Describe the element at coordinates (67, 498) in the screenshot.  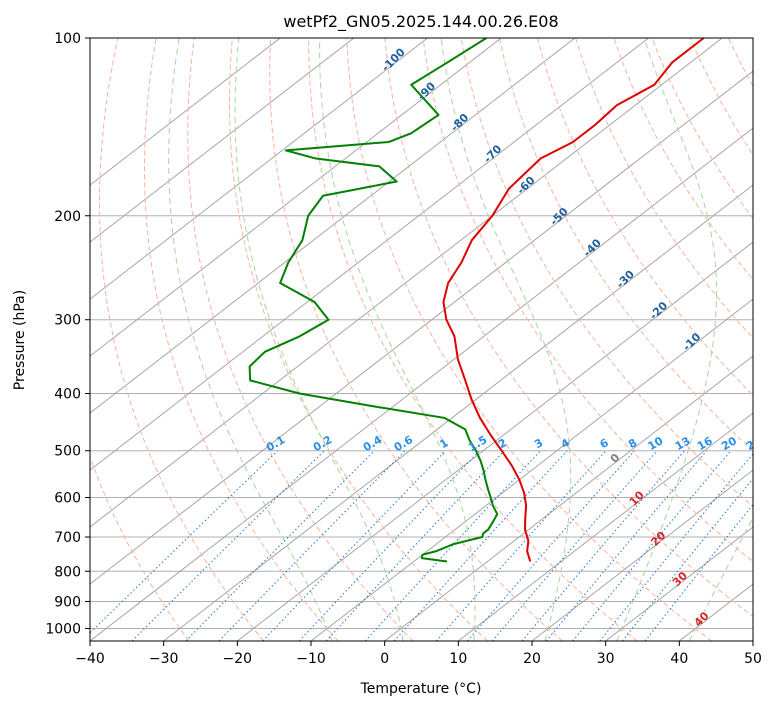
I see `y-tick-label: 600` at that location.